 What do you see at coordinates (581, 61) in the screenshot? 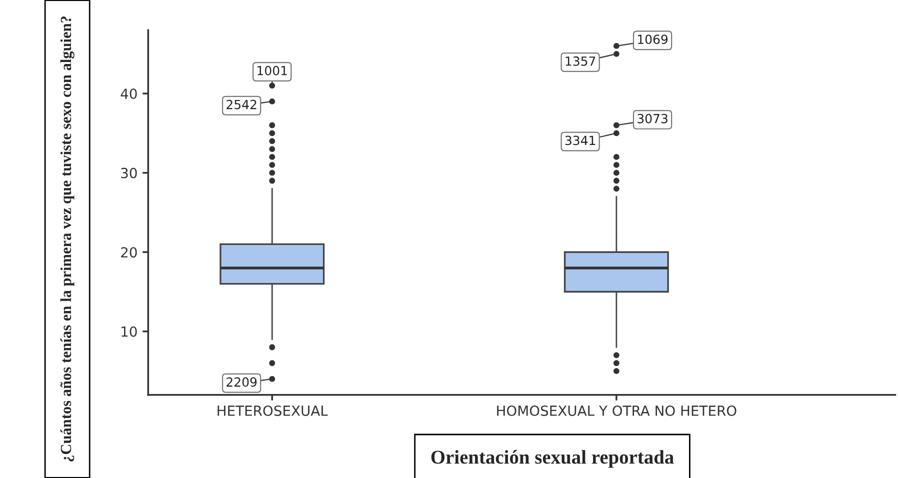
I see `annotation: 1357` at bounding box center [581, 61].